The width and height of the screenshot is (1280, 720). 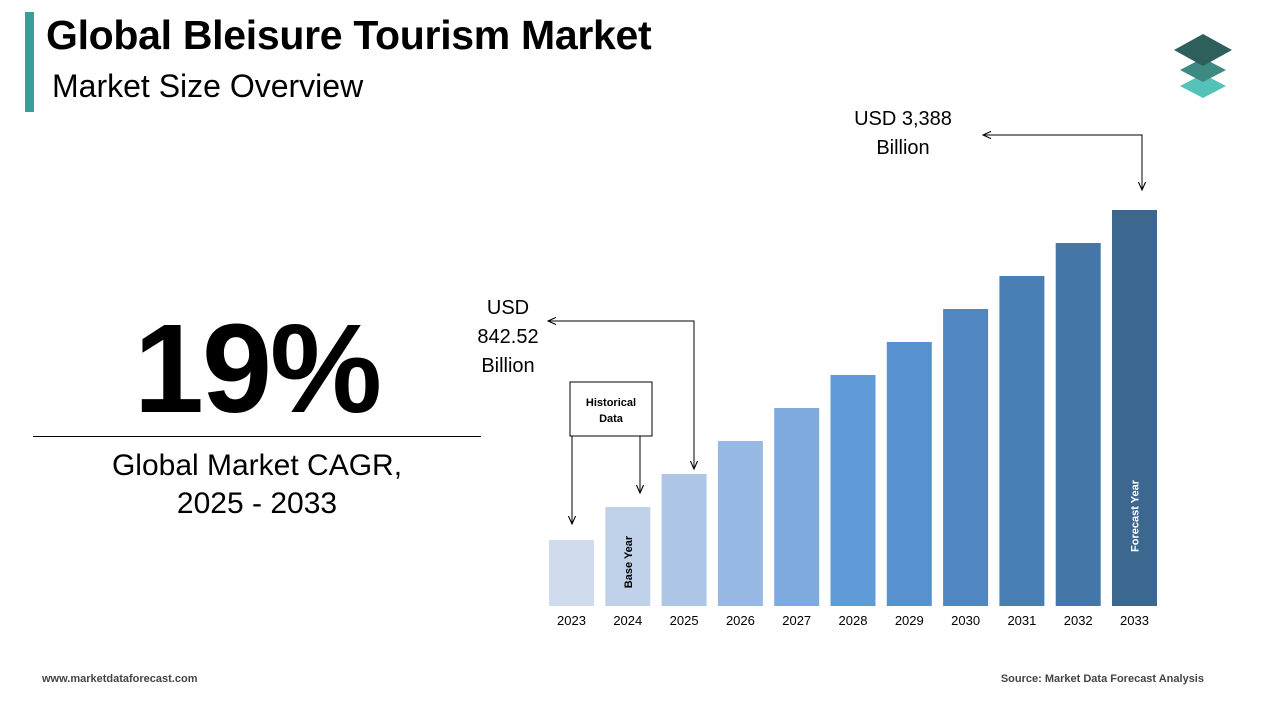 I want to click on bar-2029, so click(x=909, y=474).